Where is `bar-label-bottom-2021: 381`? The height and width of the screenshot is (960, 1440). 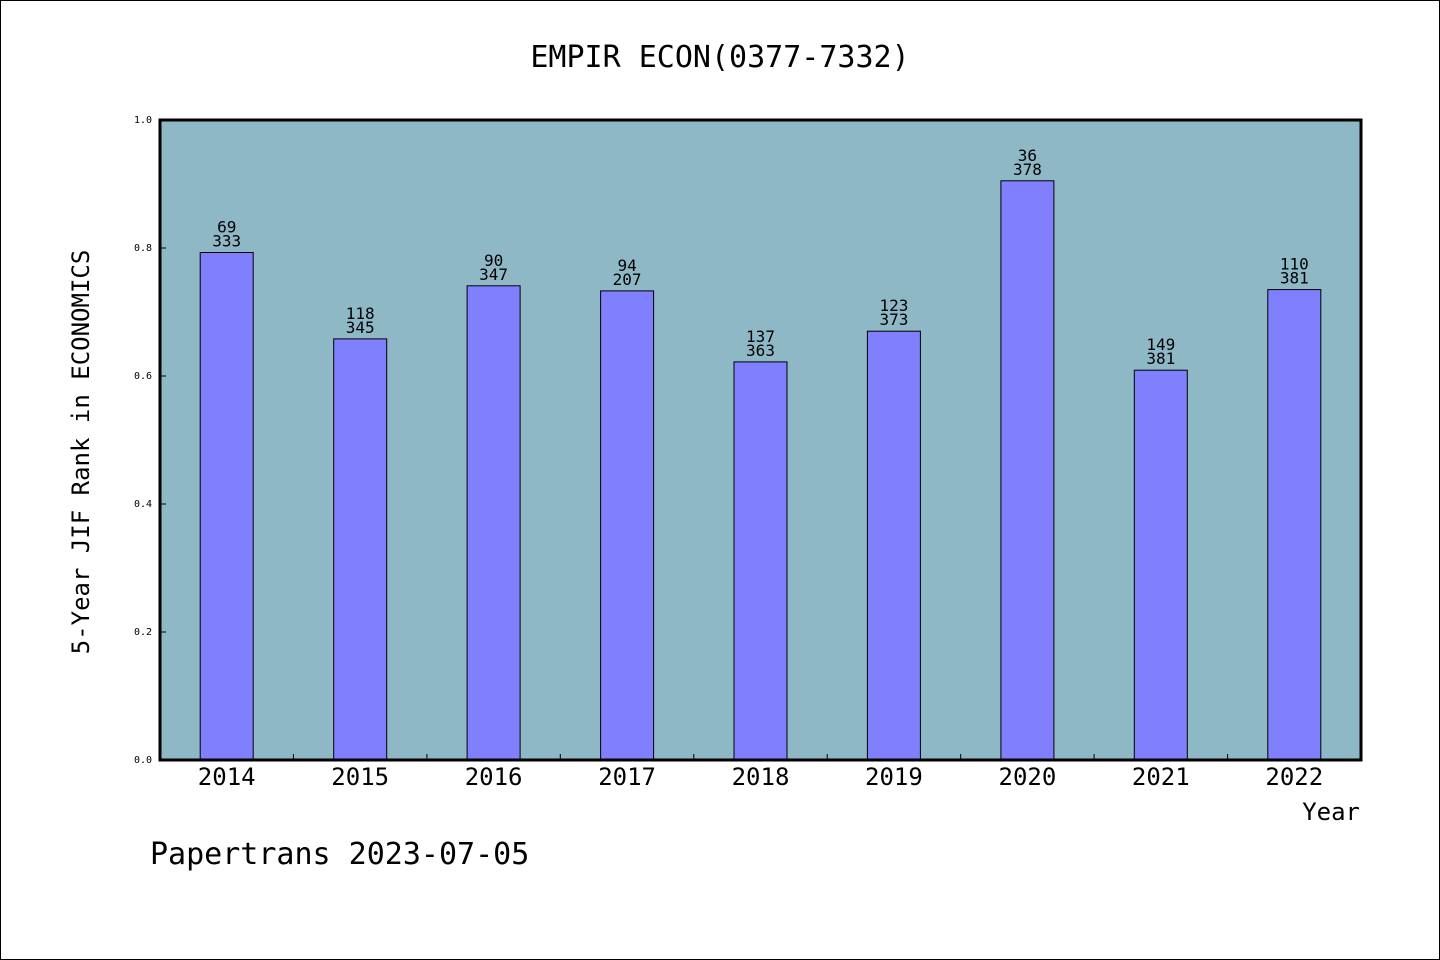
bar-label-bottom-2021: 381 is located at coordinates (1160, 358).